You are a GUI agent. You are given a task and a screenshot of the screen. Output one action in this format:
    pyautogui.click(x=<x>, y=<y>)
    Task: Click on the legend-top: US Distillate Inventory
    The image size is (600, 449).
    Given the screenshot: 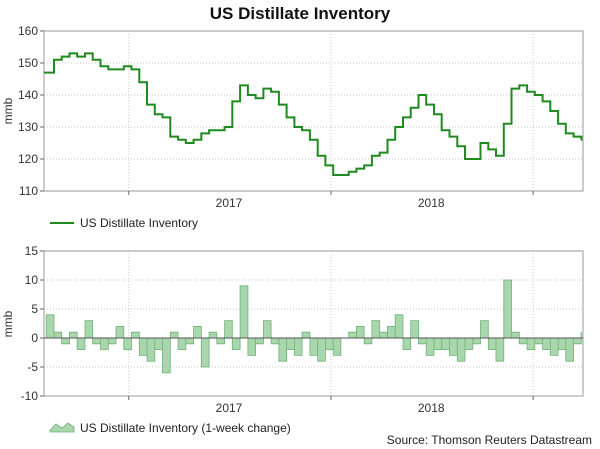 What is the action you would take?
    pyautogui.click(x=124, y=223)
    